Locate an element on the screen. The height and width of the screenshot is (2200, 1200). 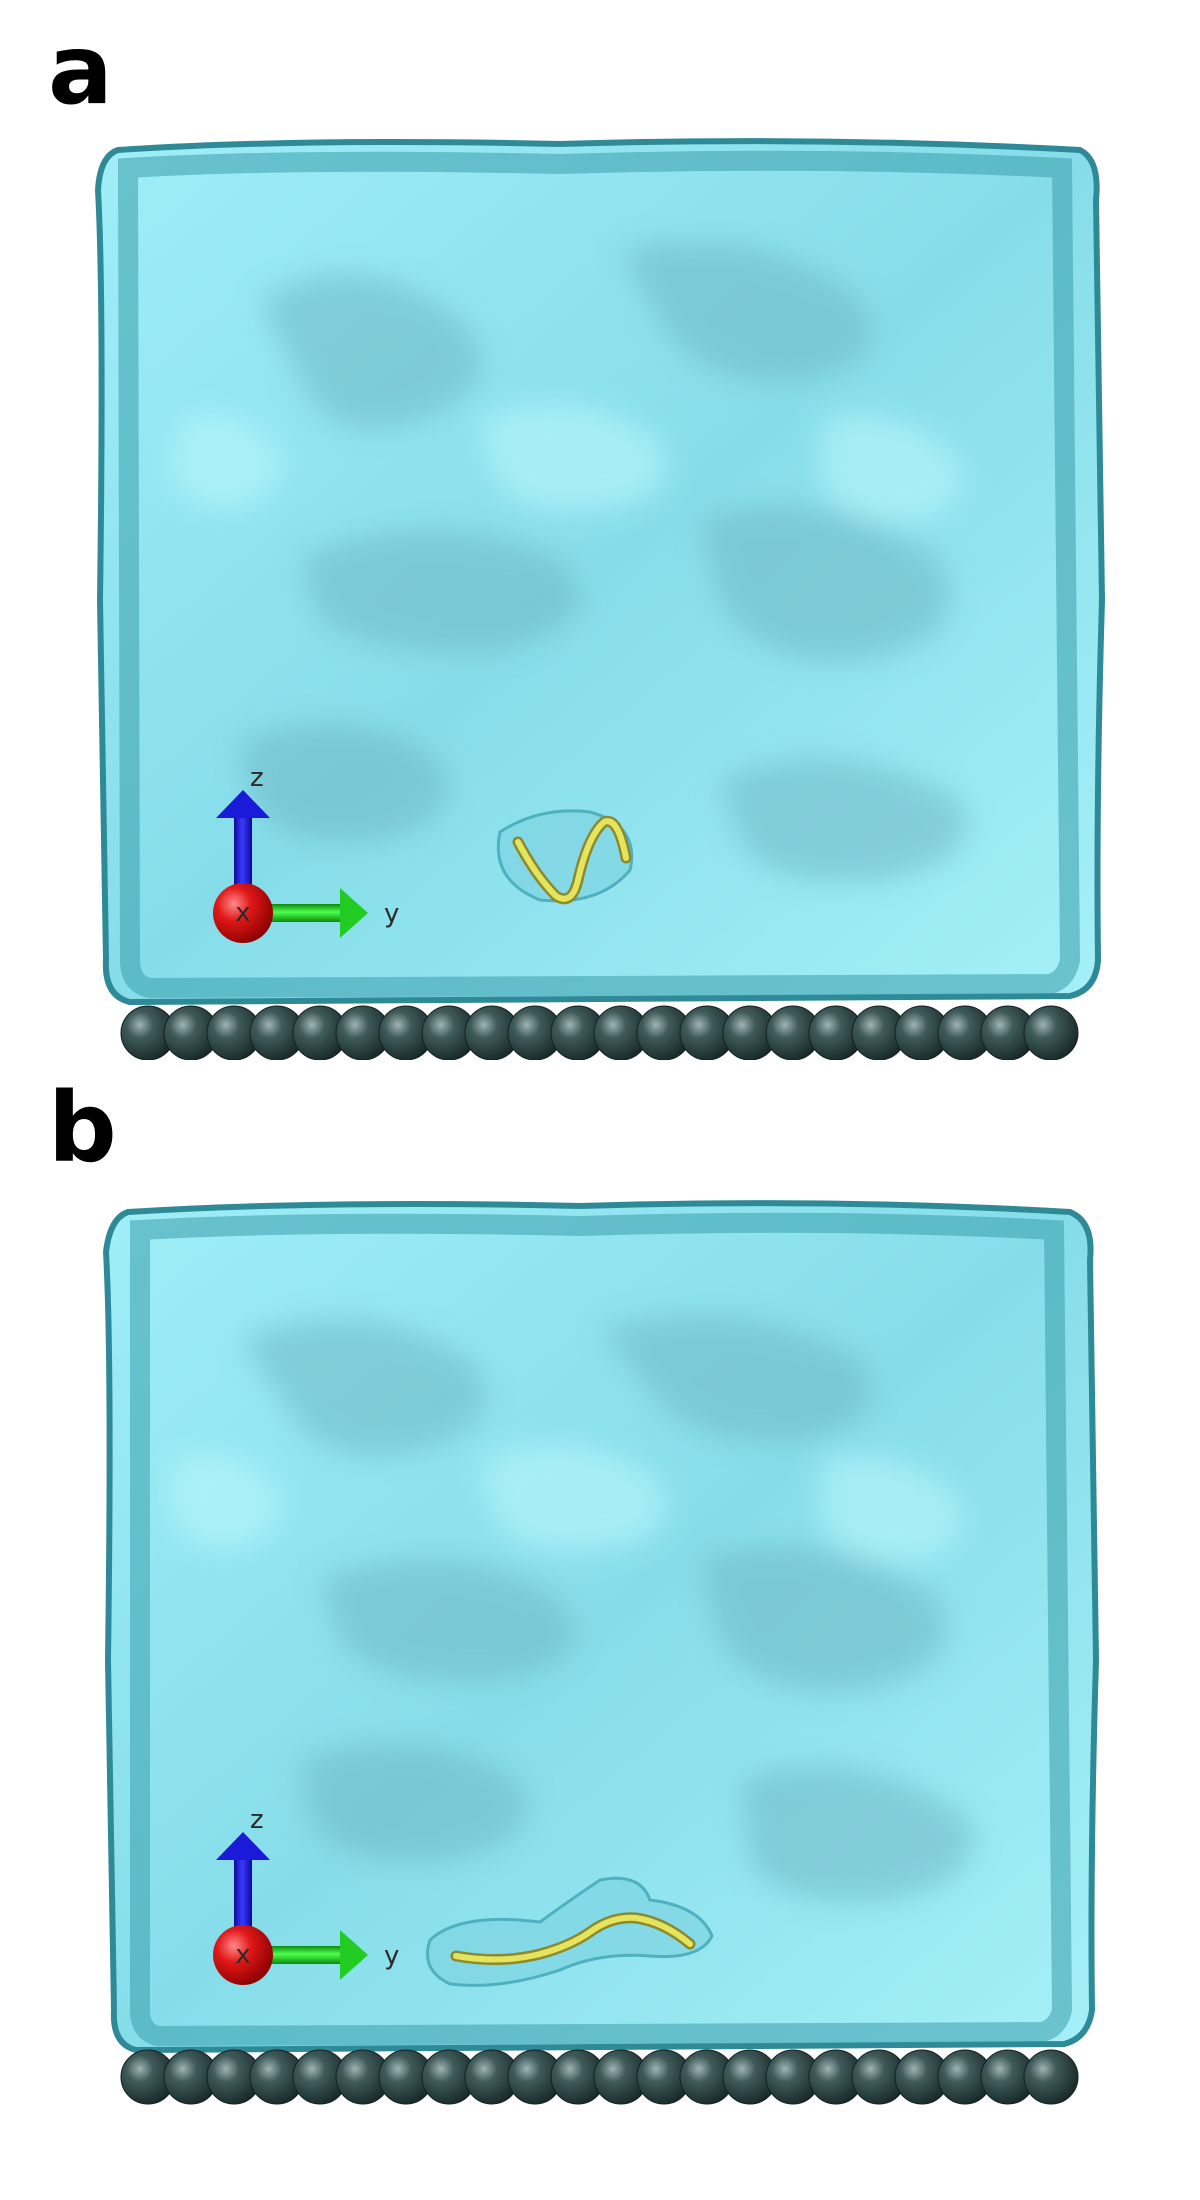
panel-label: a is located at coordinates (80, 70).